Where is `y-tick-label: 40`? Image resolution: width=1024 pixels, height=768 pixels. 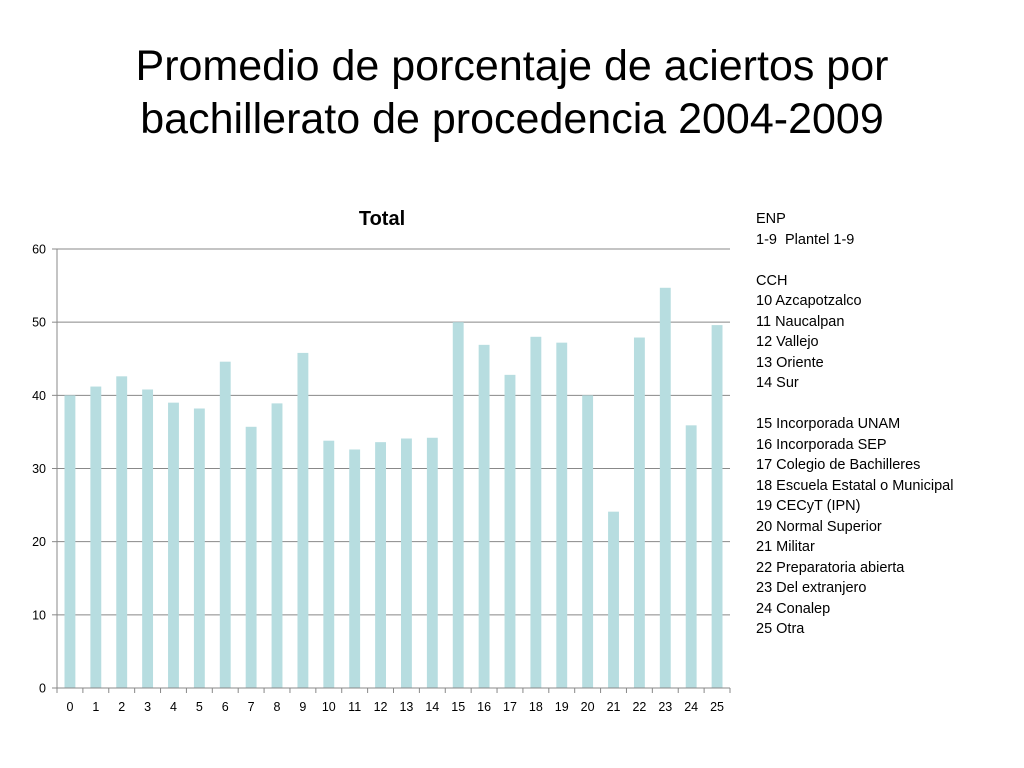 y-tick-label: 40 is located at coordinates (39, 396).